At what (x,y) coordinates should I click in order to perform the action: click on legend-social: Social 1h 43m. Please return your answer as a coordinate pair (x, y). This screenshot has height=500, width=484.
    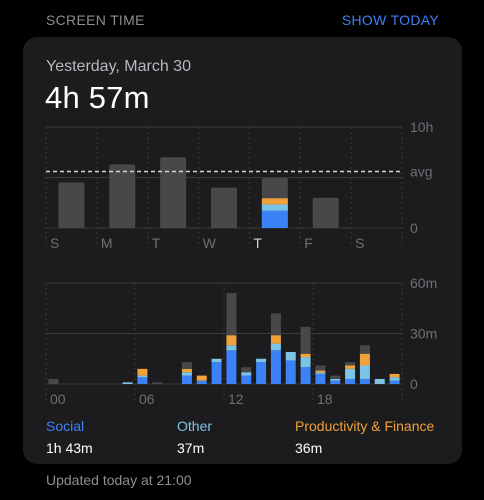
    Looking at the image, I should click on (69, 437).